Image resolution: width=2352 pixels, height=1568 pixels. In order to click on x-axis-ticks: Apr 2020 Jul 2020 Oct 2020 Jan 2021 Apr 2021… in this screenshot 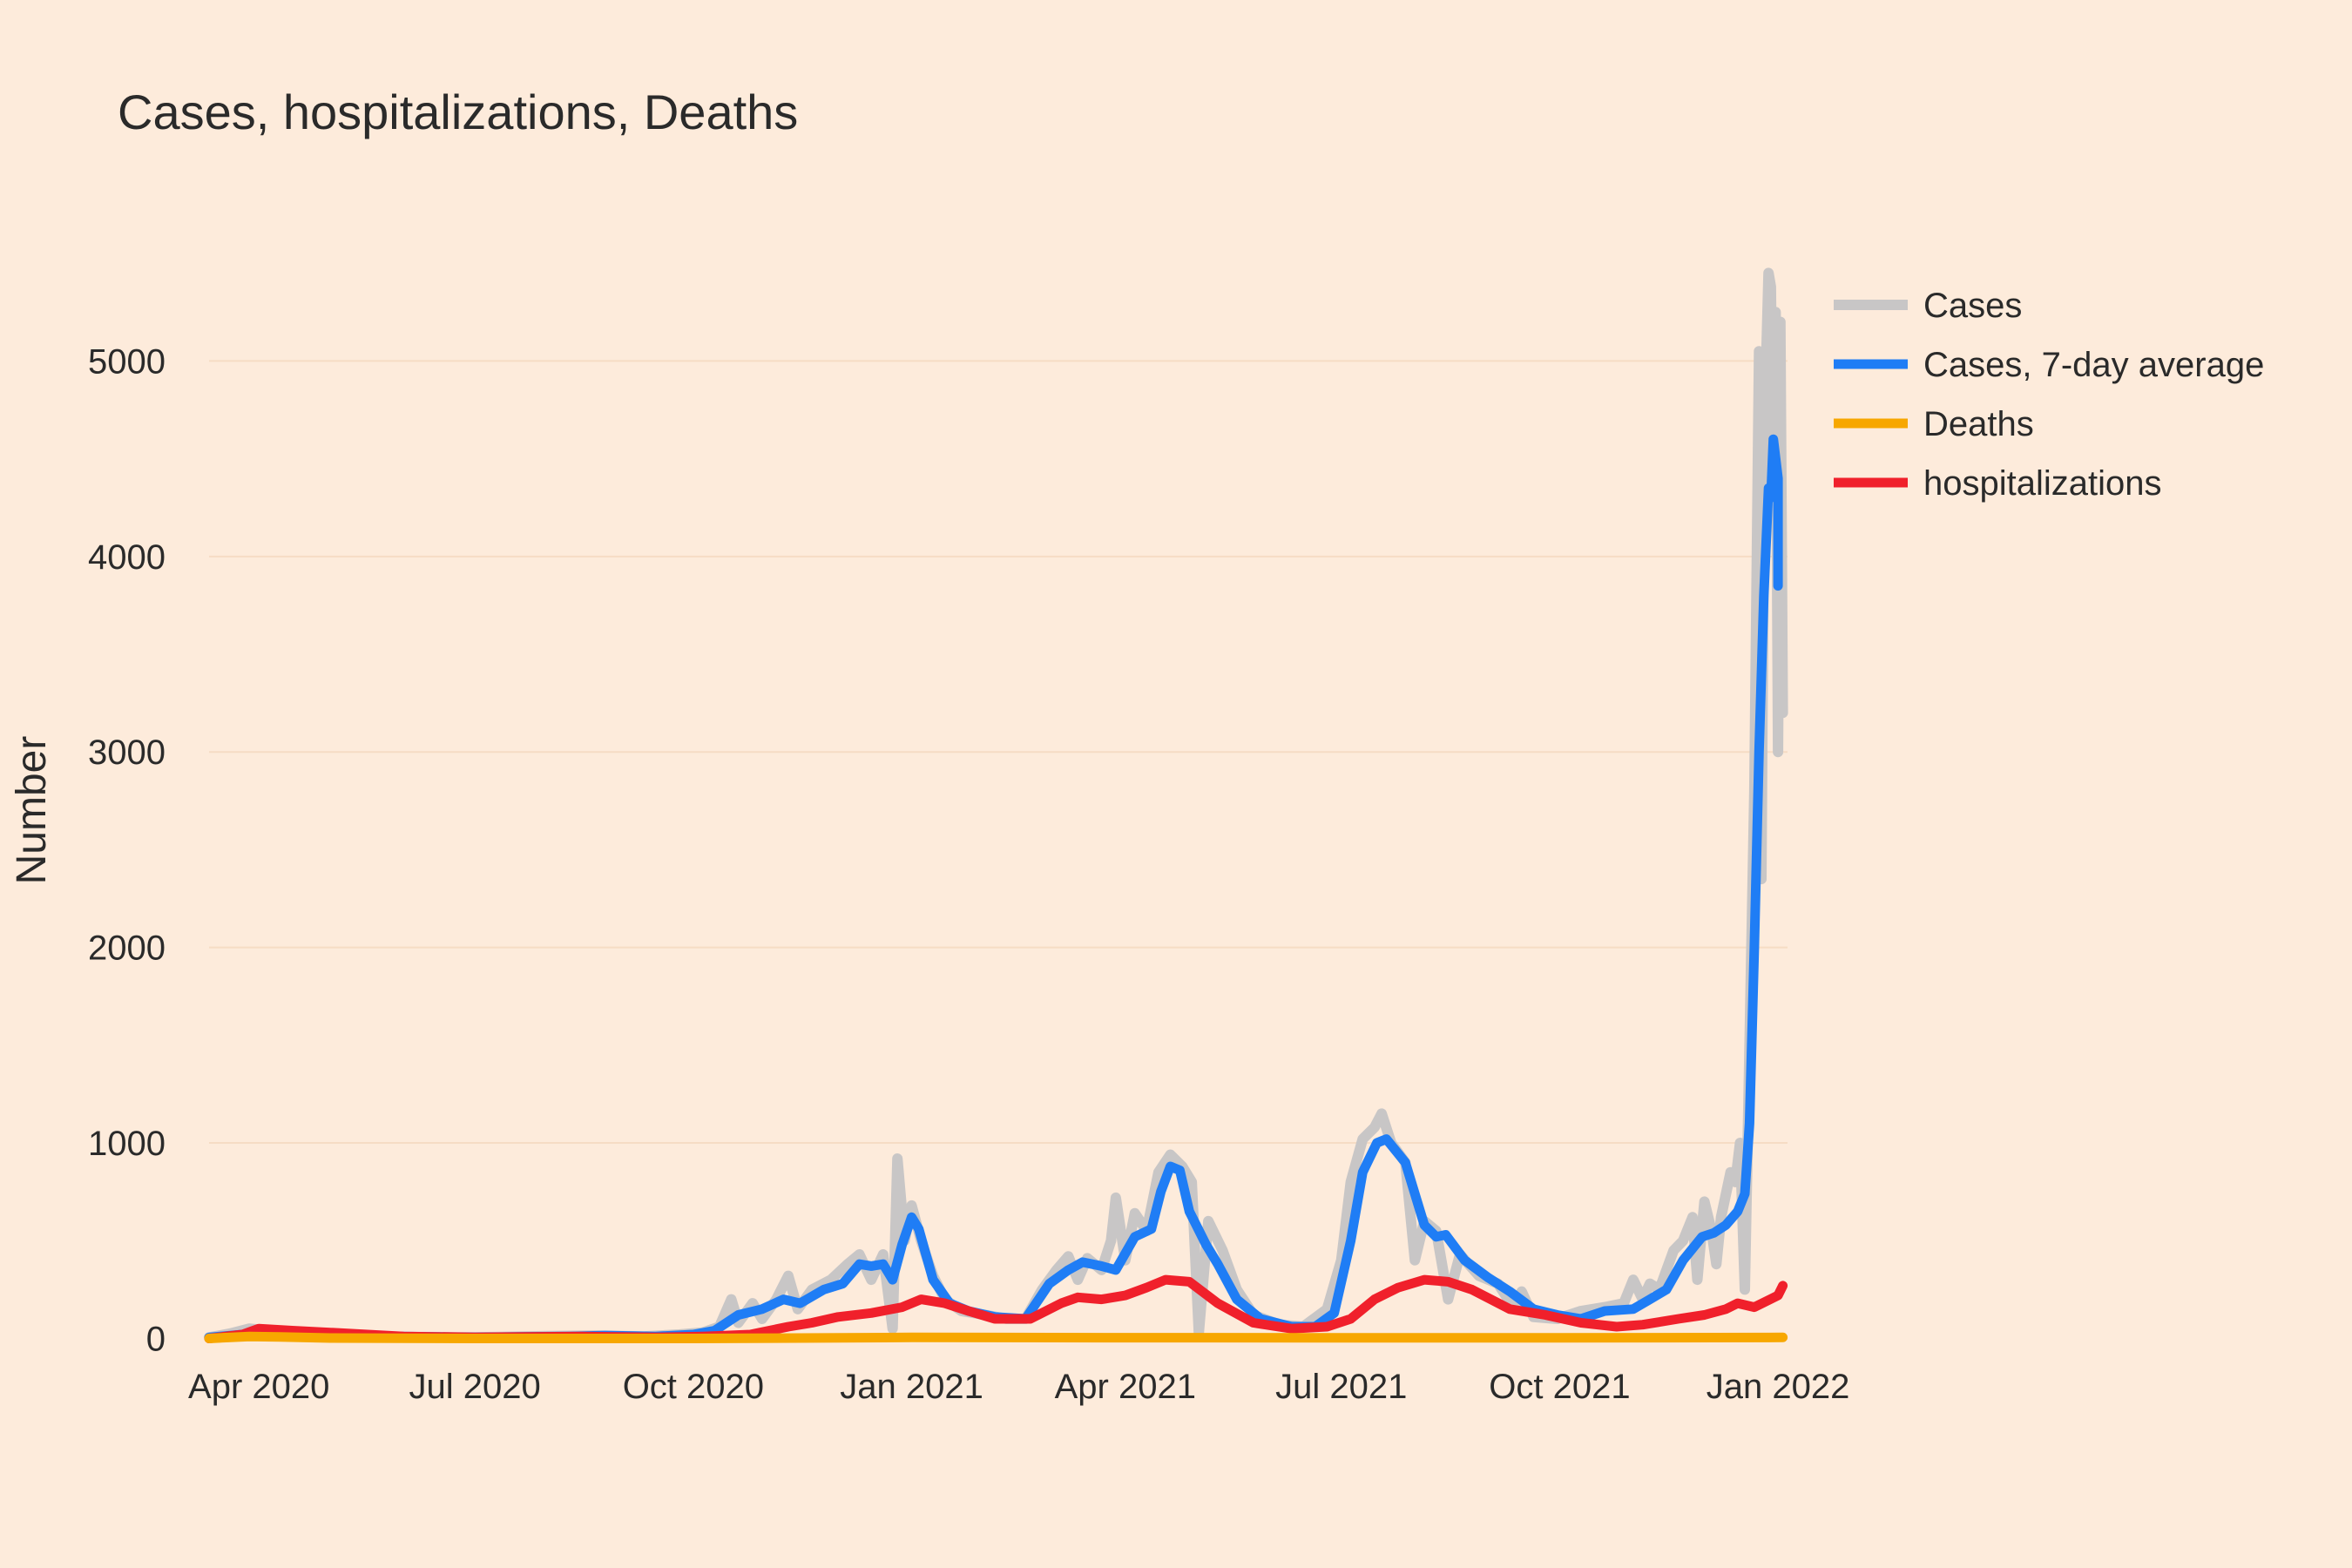, I will do `click(1018, 1387)`.